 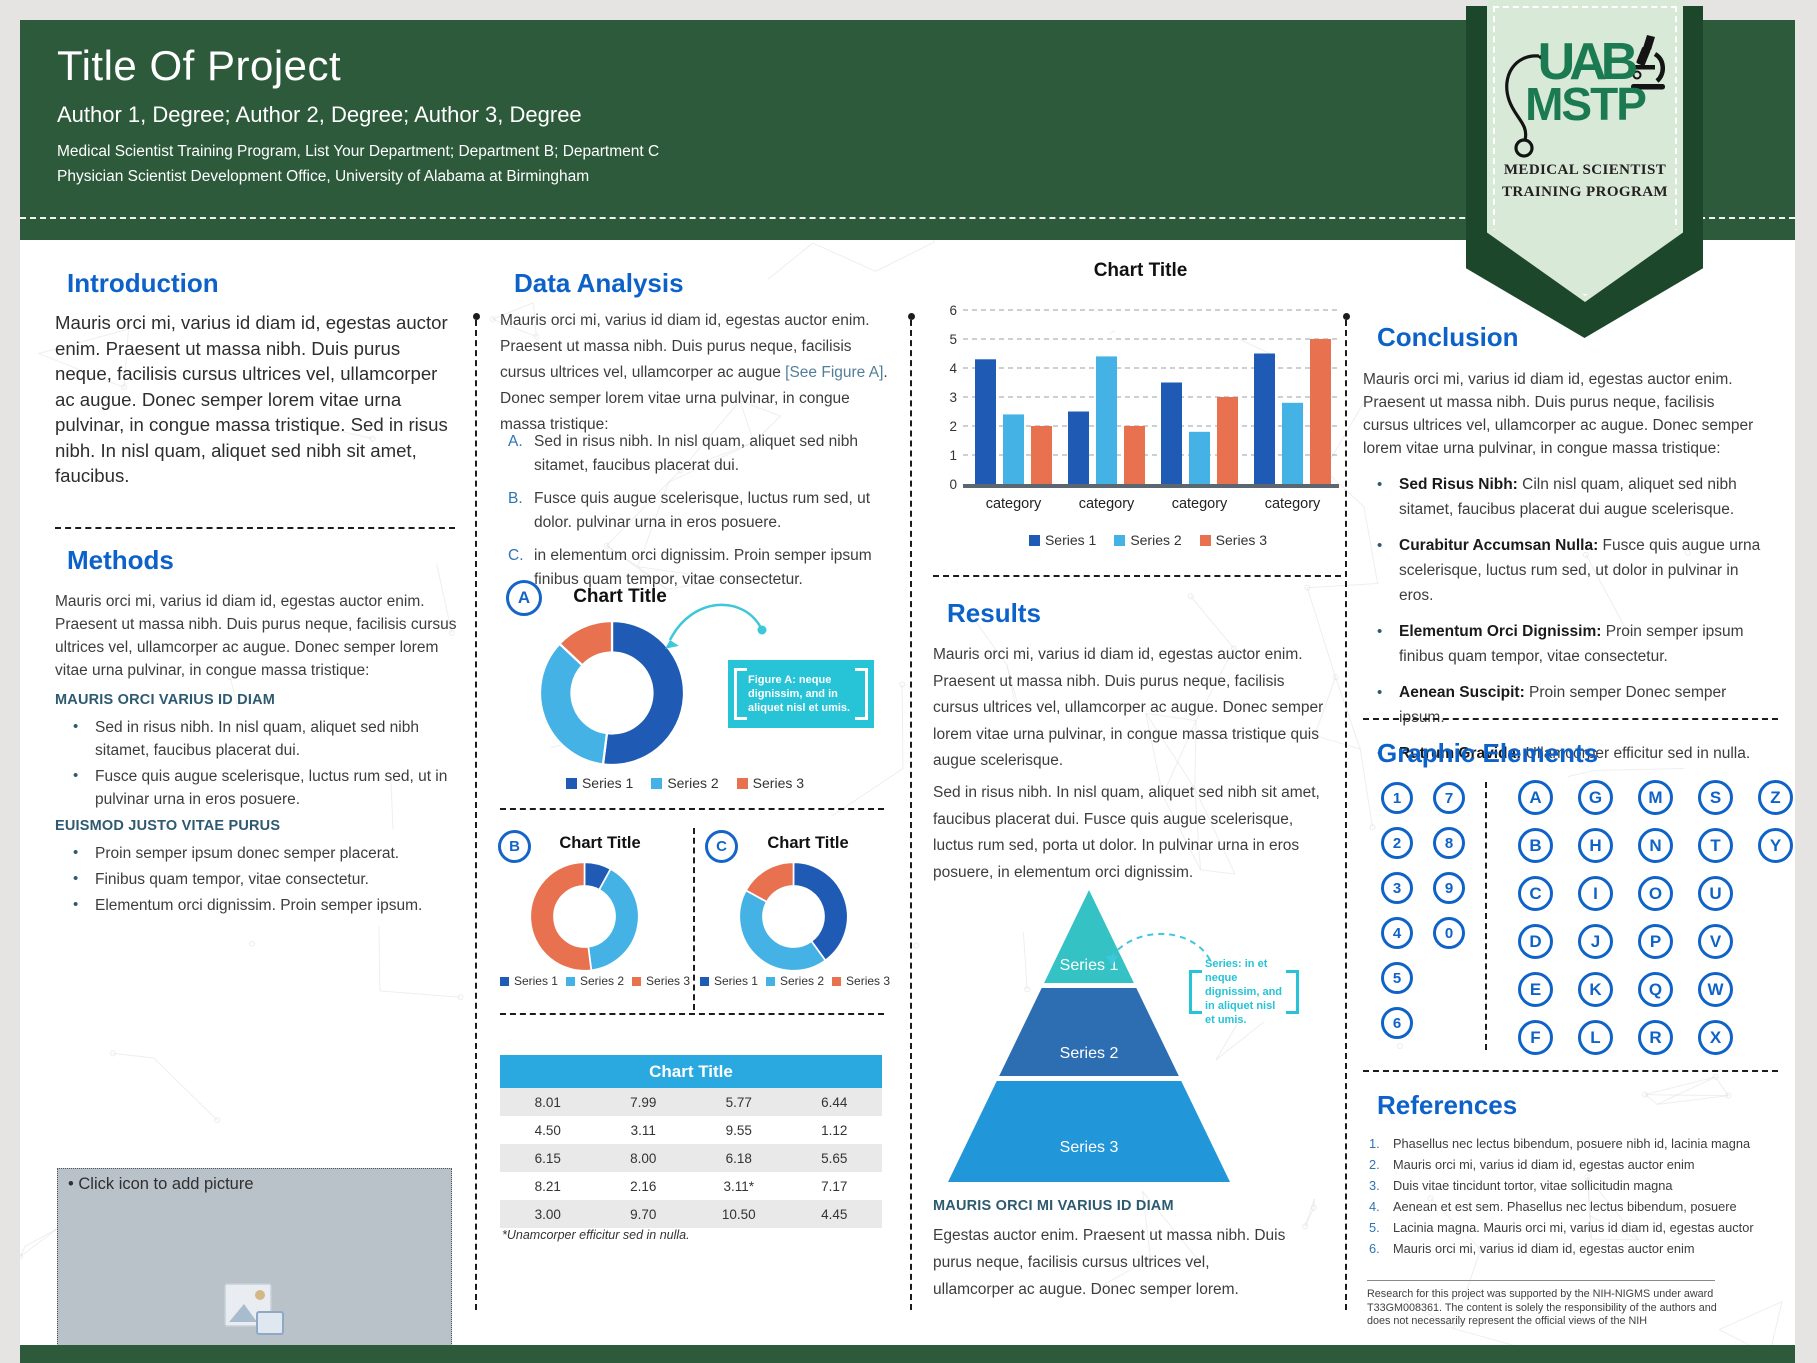 I want to click on data-analysis-heading: Data Analysis, so click(x=599, y=283).